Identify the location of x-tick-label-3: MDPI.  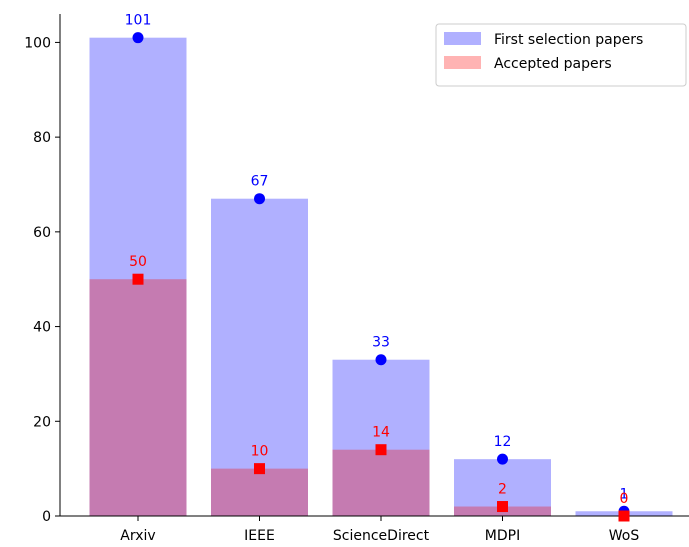
(502, 536).